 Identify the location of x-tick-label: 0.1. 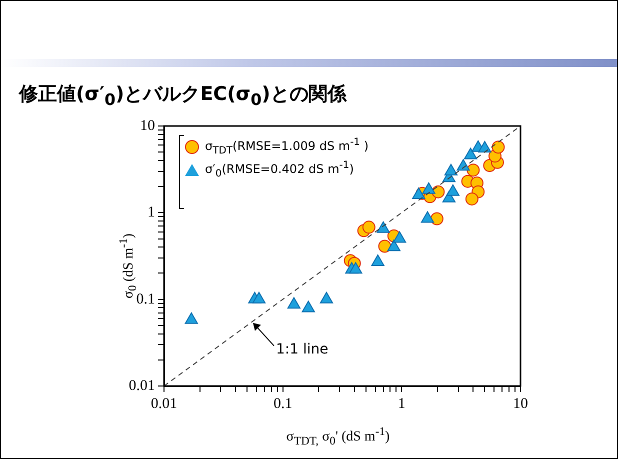
(282, 404).